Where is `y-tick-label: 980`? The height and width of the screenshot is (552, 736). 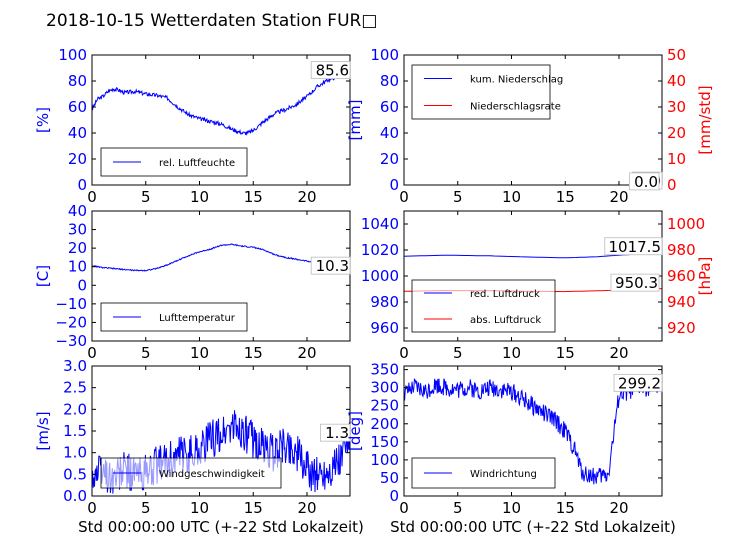
y-tick-label: 980 is located at coordinates (384, 302).